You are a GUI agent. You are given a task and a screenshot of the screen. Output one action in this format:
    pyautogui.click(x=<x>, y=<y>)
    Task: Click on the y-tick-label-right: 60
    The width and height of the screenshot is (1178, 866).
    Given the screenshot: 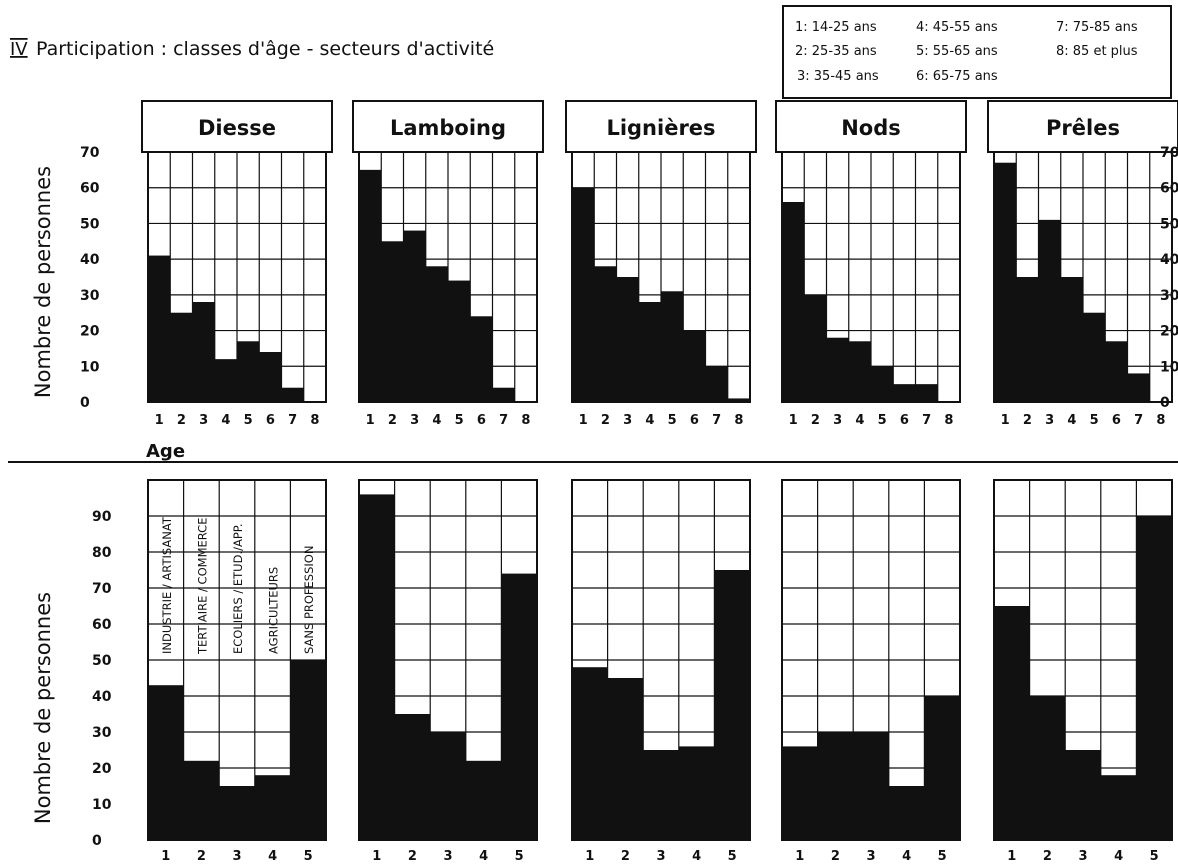 What is the action you would take?
    pyautogui.click(x=1169, y=189)
    